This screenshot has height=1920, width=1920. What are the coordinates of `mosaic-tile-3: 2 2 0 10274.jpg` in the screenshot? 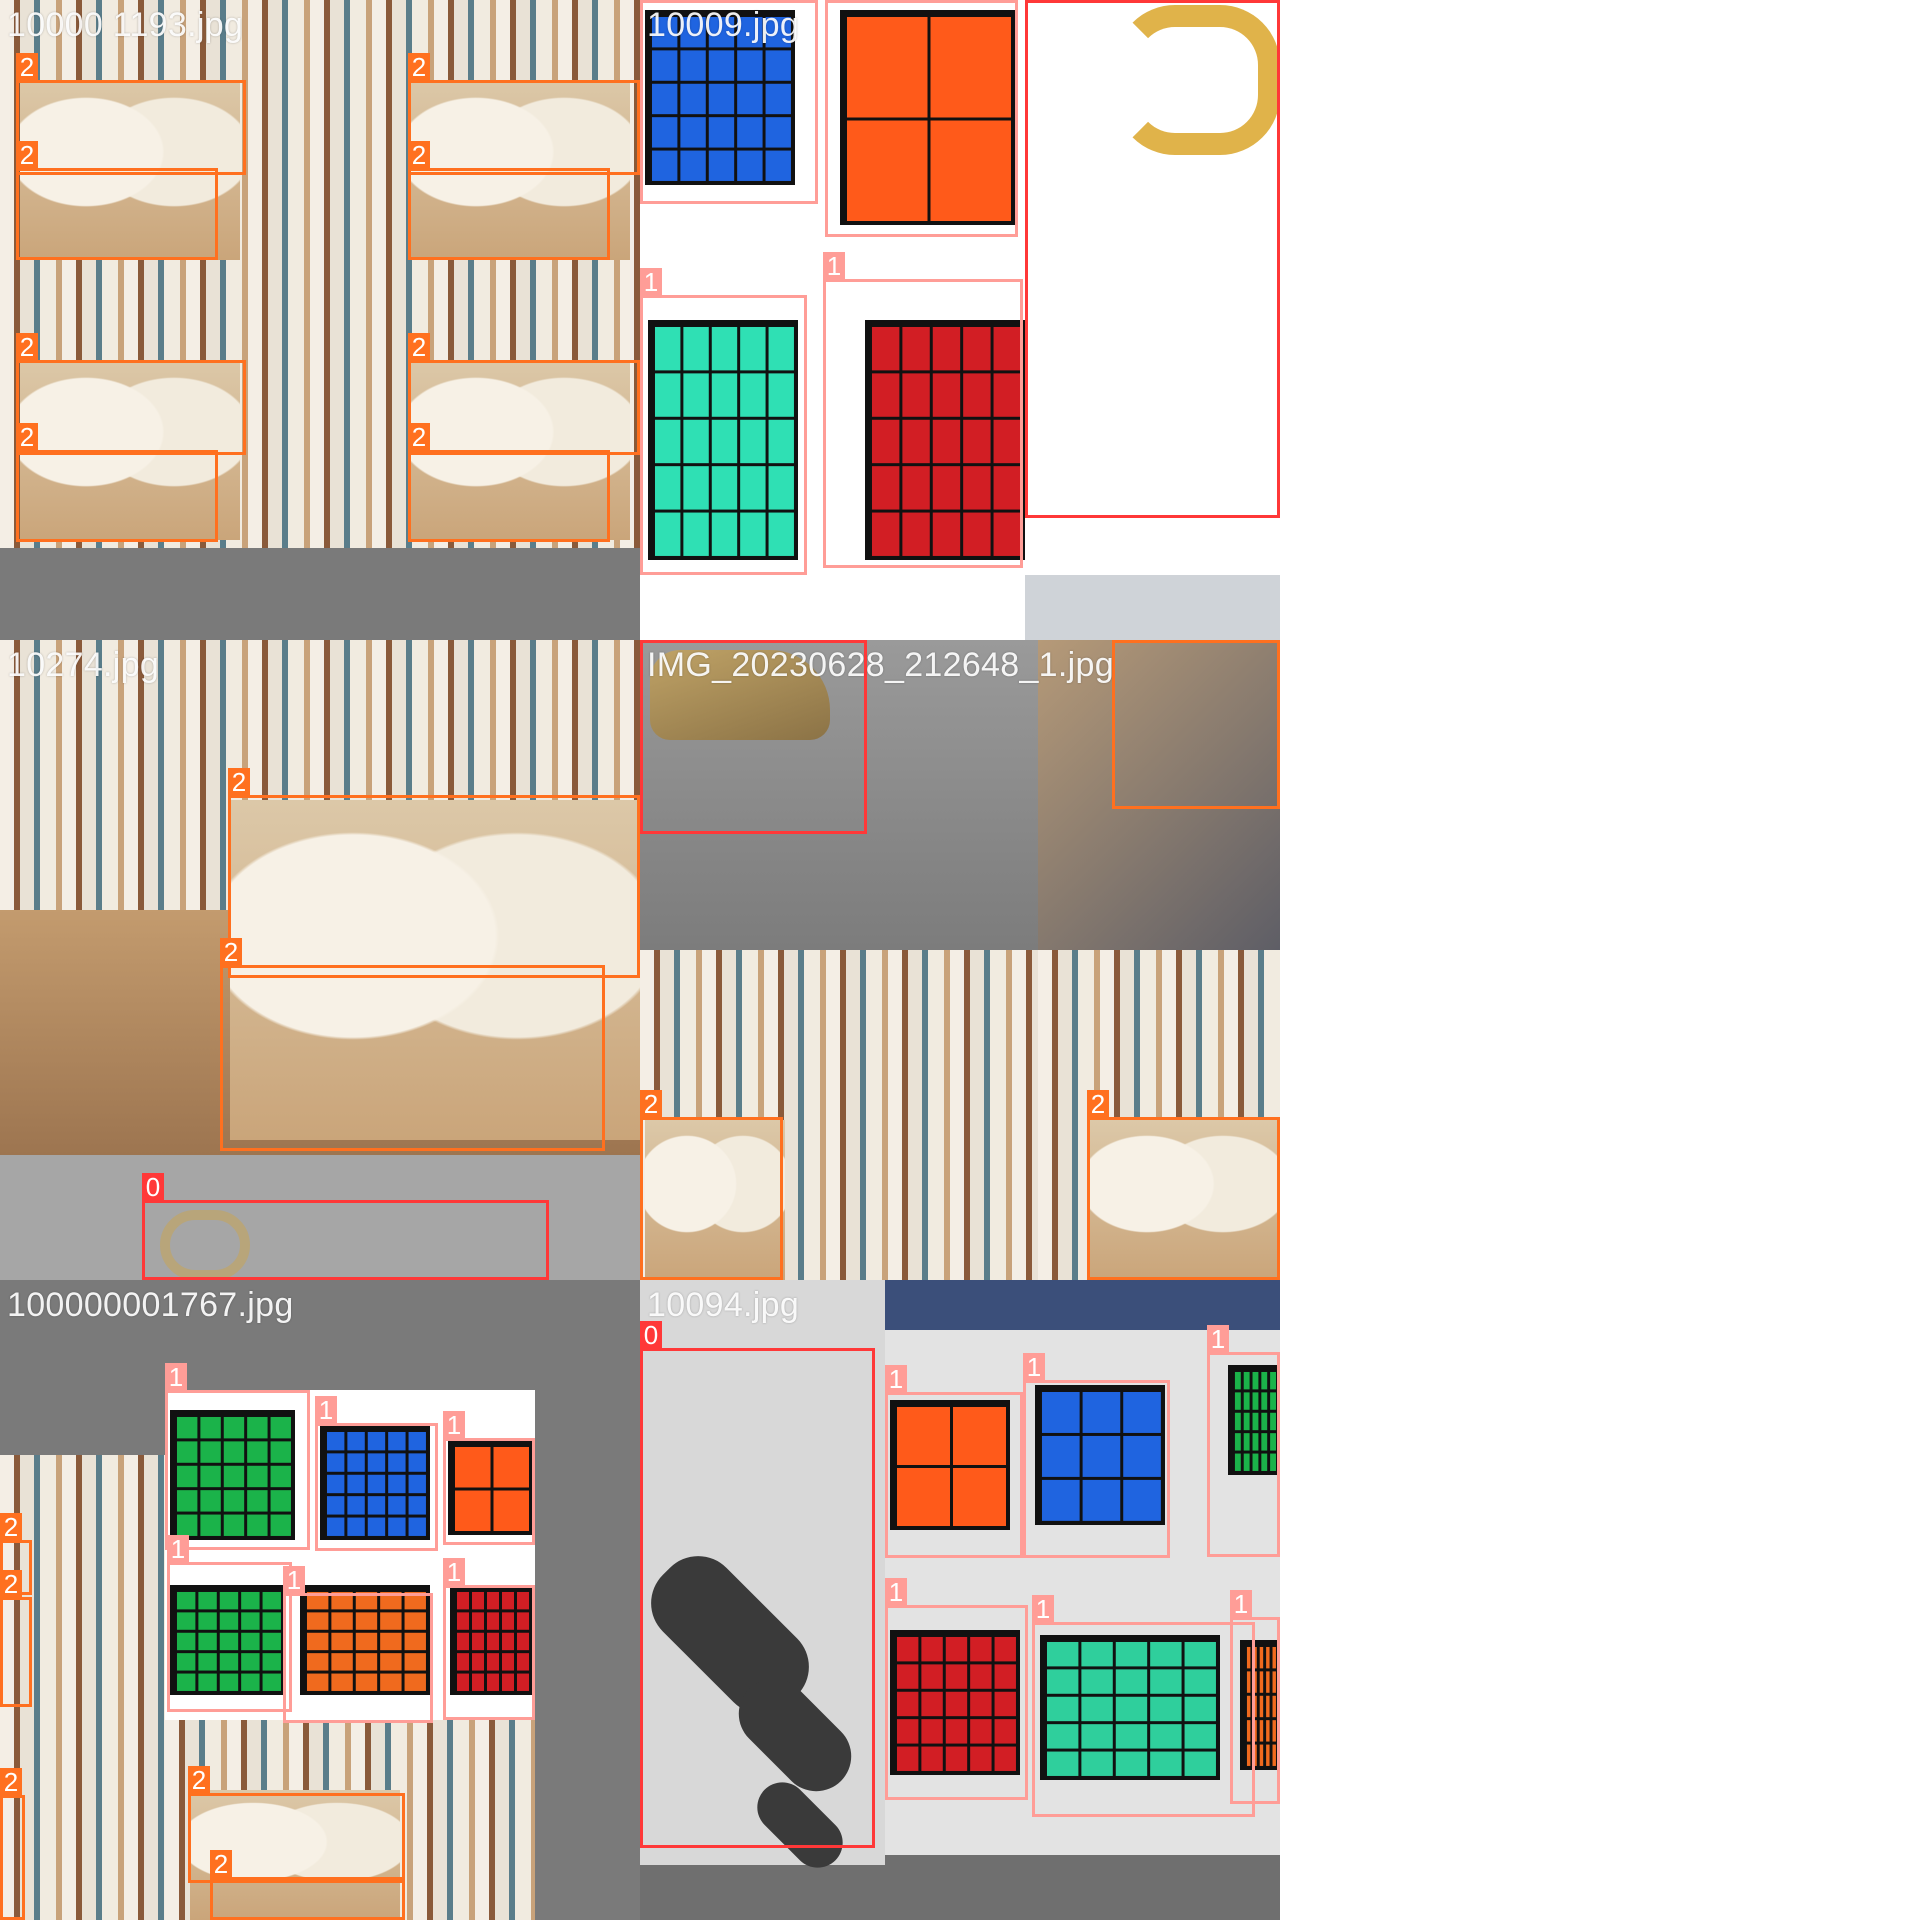 It's located at (320, 960).